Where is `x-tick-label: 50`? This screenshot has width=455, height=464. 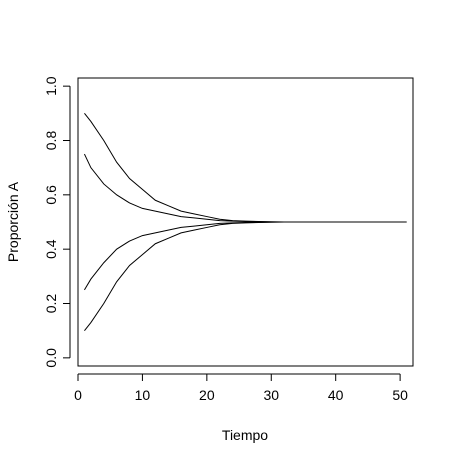
x-tick-label: 50 is located at coordinates (400, 395).